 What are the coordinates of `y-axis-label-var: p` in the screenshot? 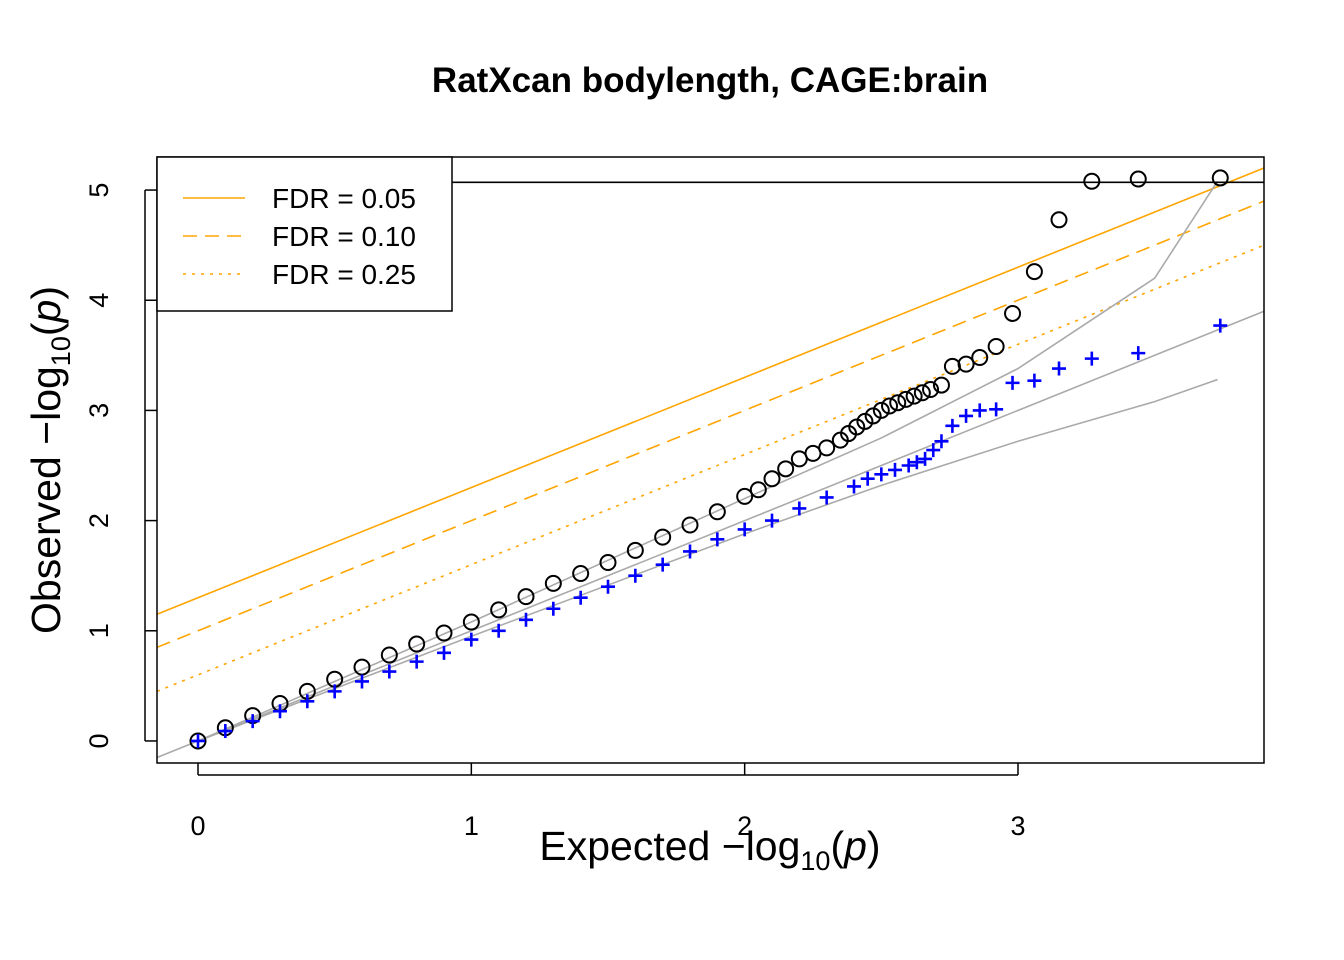 It's located at (46, 312).